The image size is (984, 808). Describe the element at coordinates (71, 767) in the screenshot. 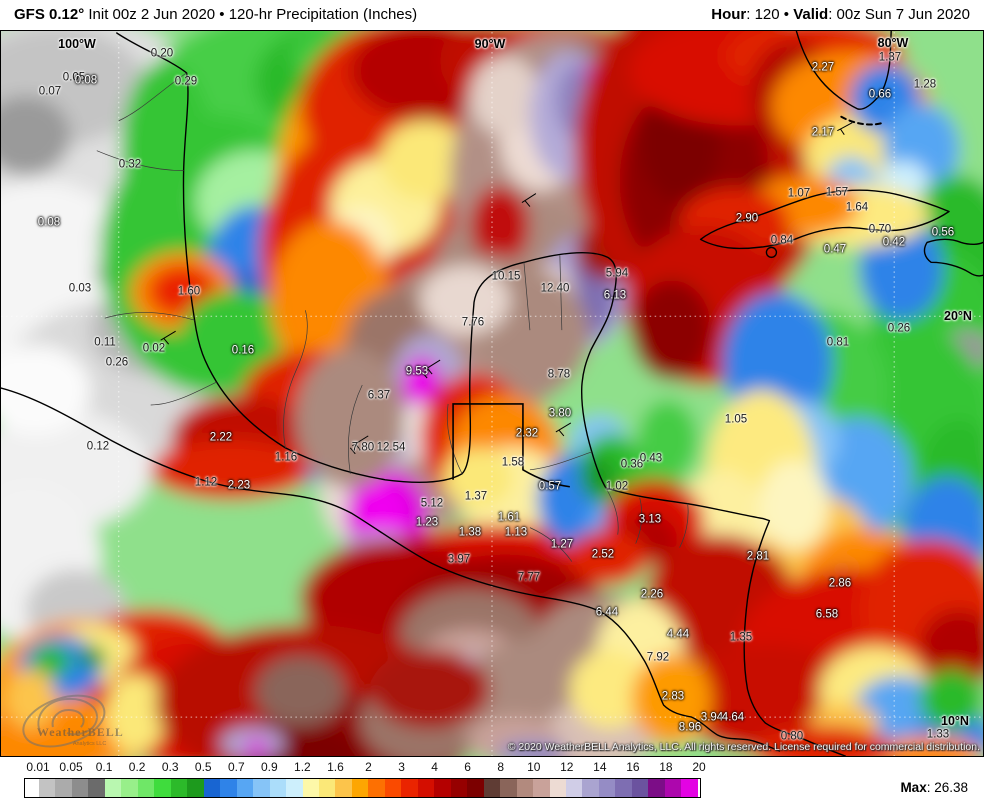

I see `colorbar-tick: 0.05` at that location.